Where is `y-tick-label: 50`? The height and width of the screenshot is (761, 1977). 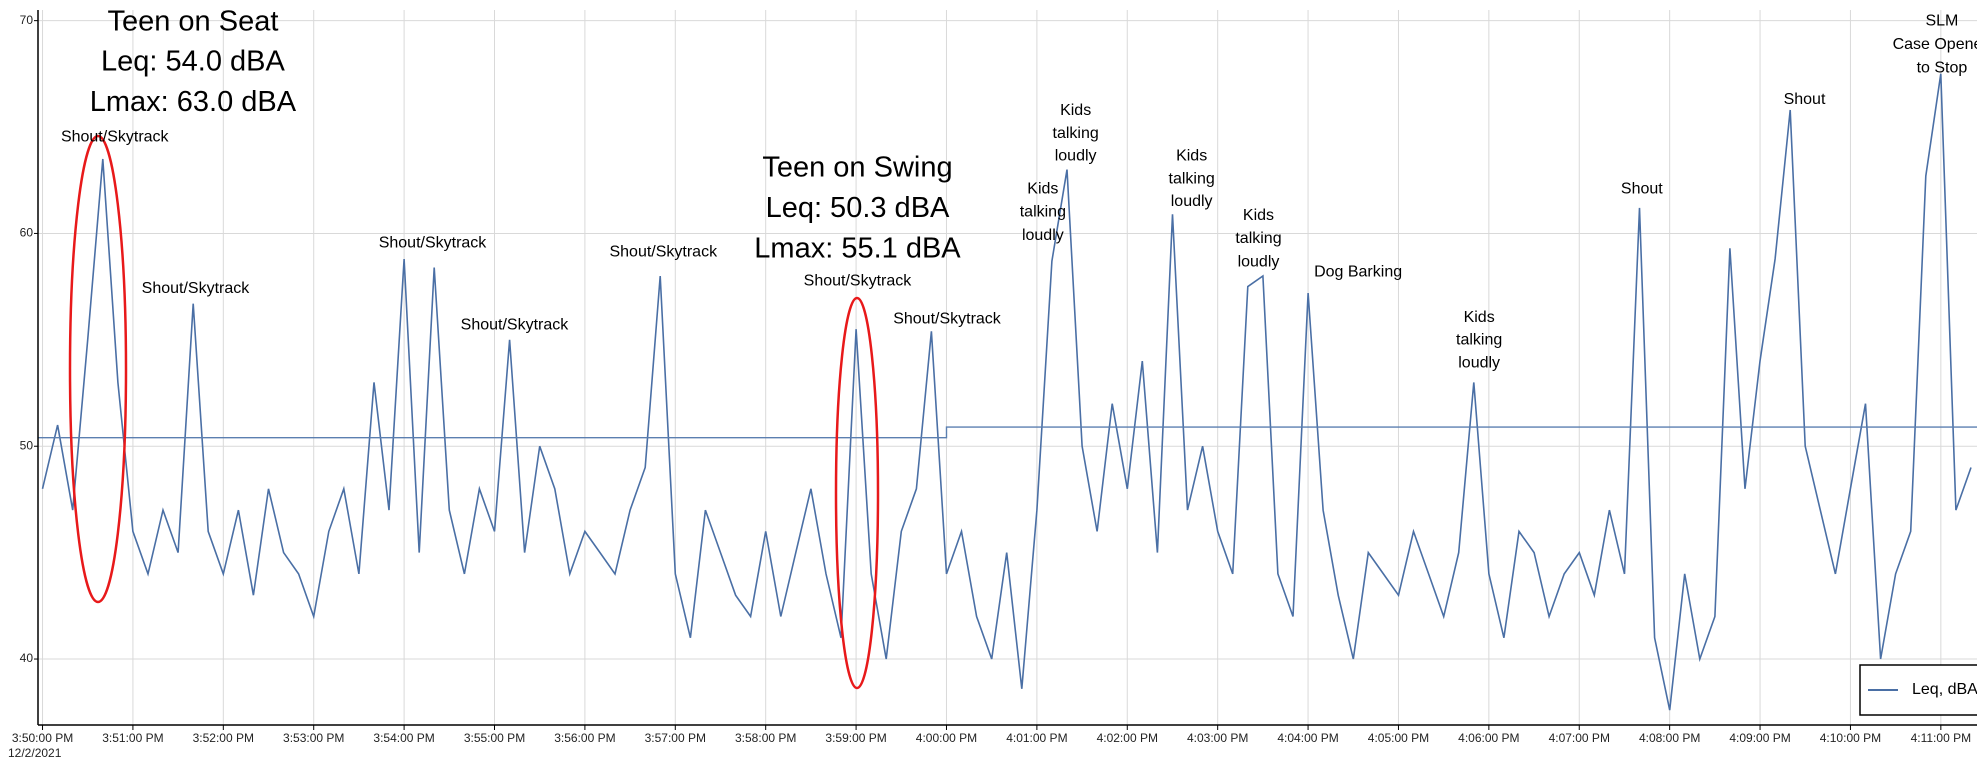 y-tick-label: 50 is located at coordinates (27, 445).